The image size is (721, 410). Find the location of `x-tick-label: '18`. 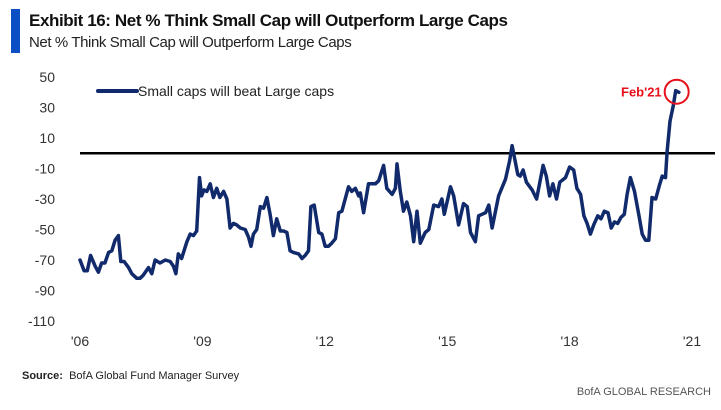

x-tick-label: '18 is located at coordinates (569, 341).